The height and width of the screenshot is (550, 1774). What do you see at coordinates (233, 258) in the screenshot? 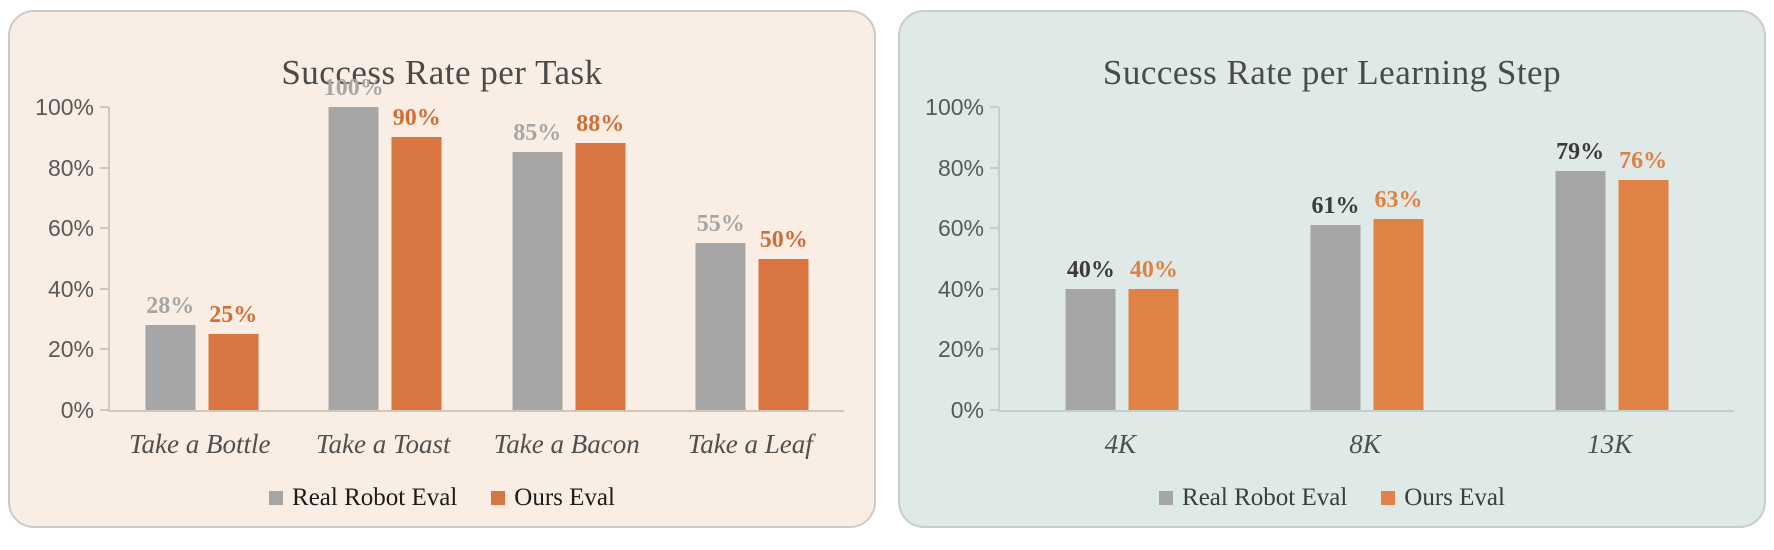
I see `barwrap: 25%` at bounding box center [233, 258].